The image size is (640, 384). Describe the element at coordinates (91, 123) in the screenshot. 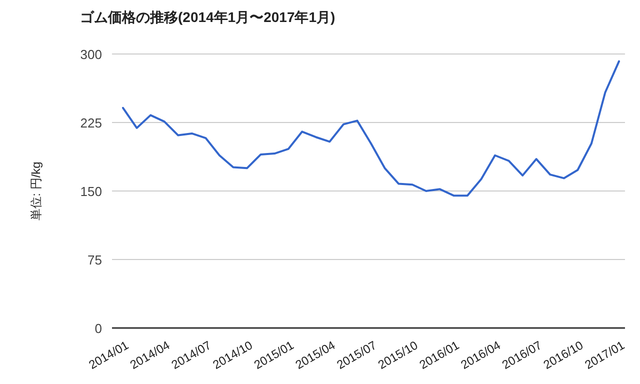

I see `y-tick-label: 225` at that location.